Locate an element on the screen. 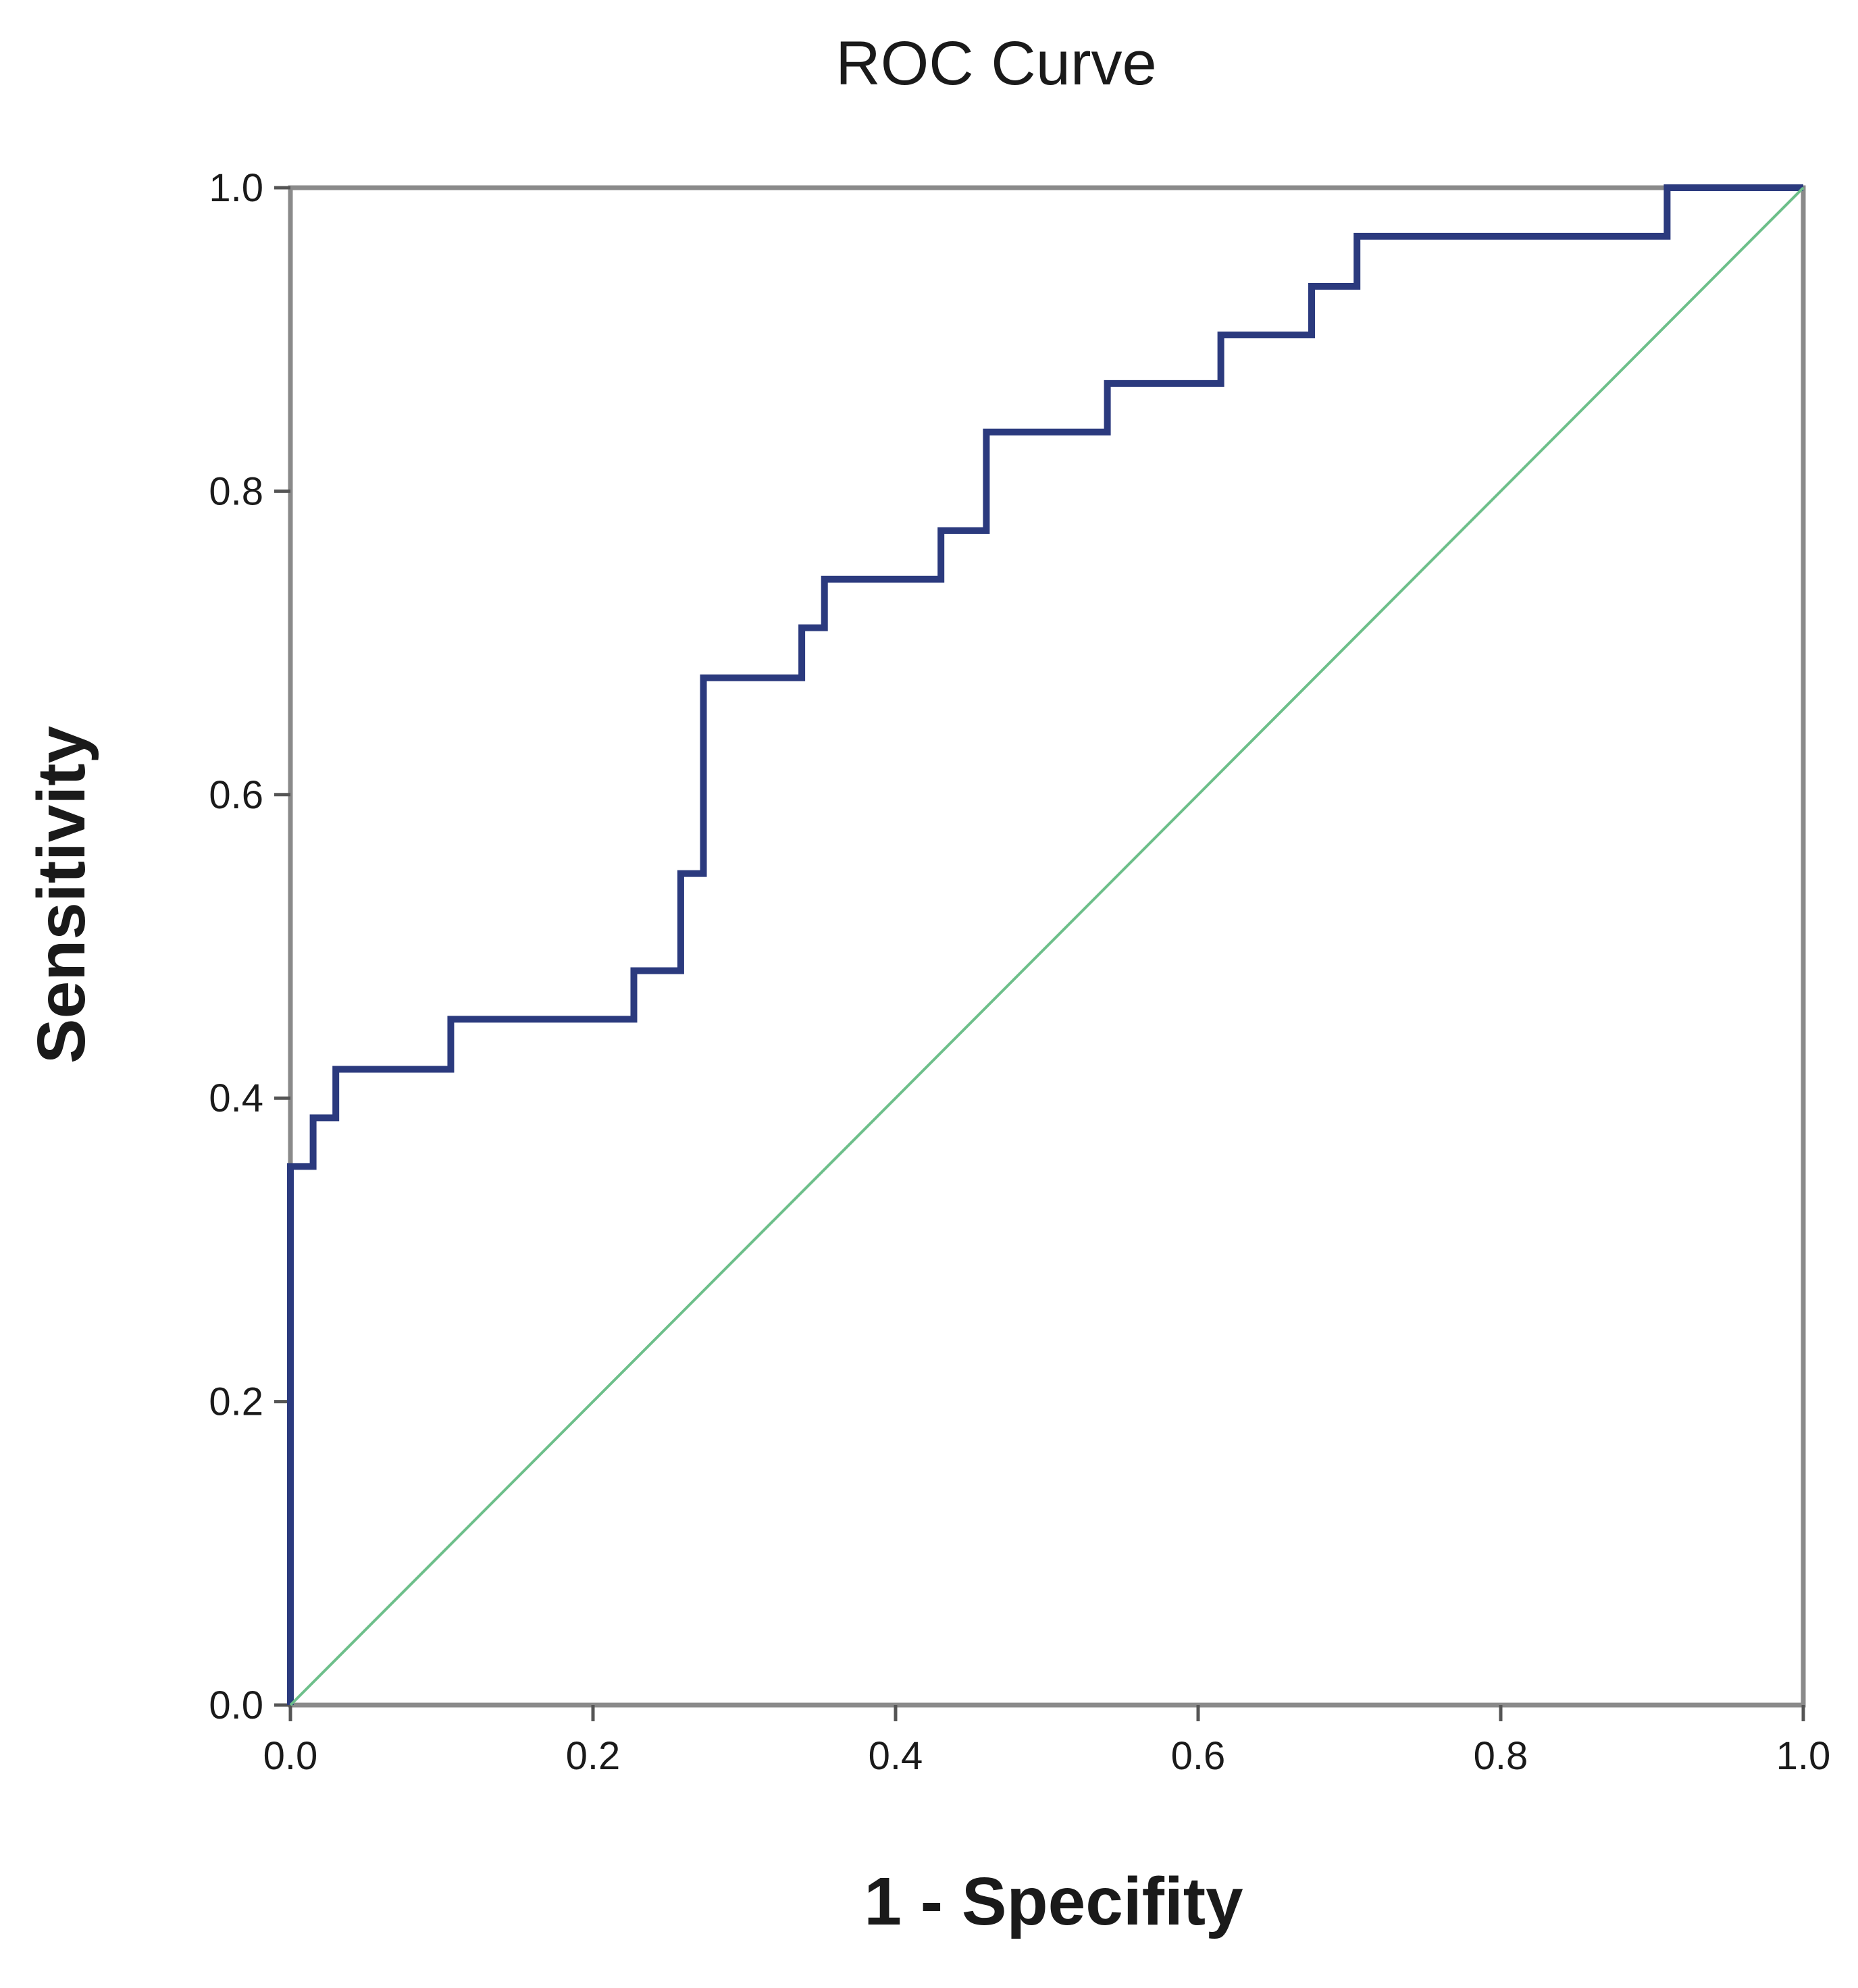  y-tick-label: 0.8 is located at coordinates (236, 491).